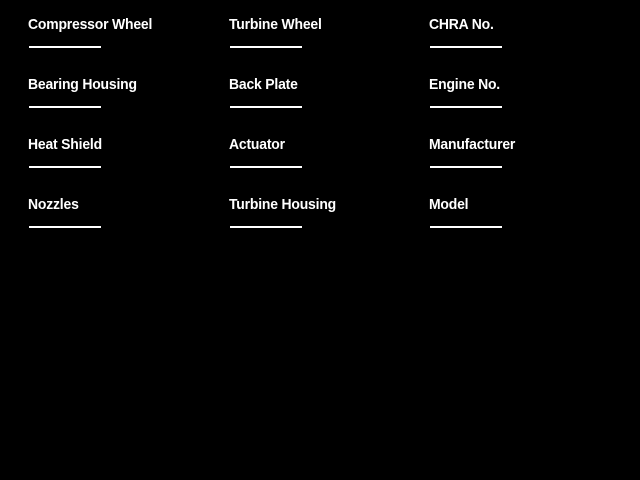 The height and width of the screenshot is (480, 640). Describe the element at coordinates (329, 222) in the screenshot. I see `field-turbine-housing: Turbine Housing` at that location.